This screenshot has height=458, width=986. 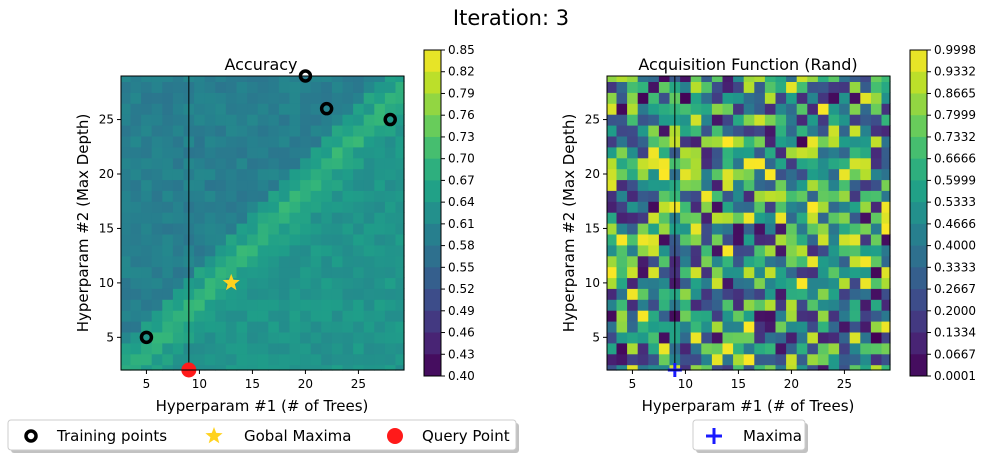 I want to click on training-point, so click(x=390, y=119).